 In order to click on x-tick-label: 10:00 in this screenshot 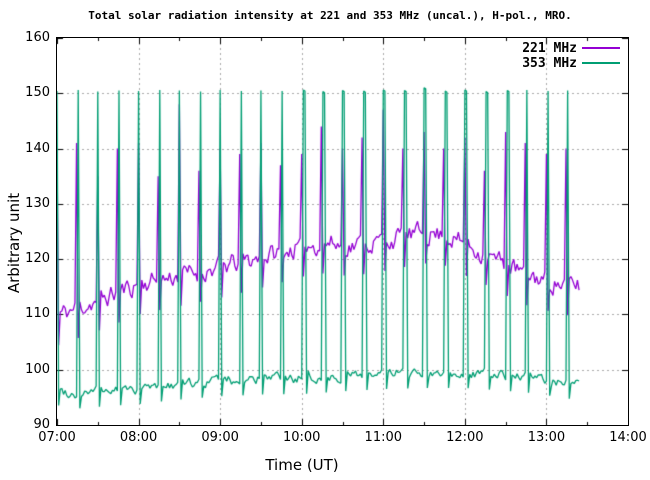, I will do `click(301, 437)`.